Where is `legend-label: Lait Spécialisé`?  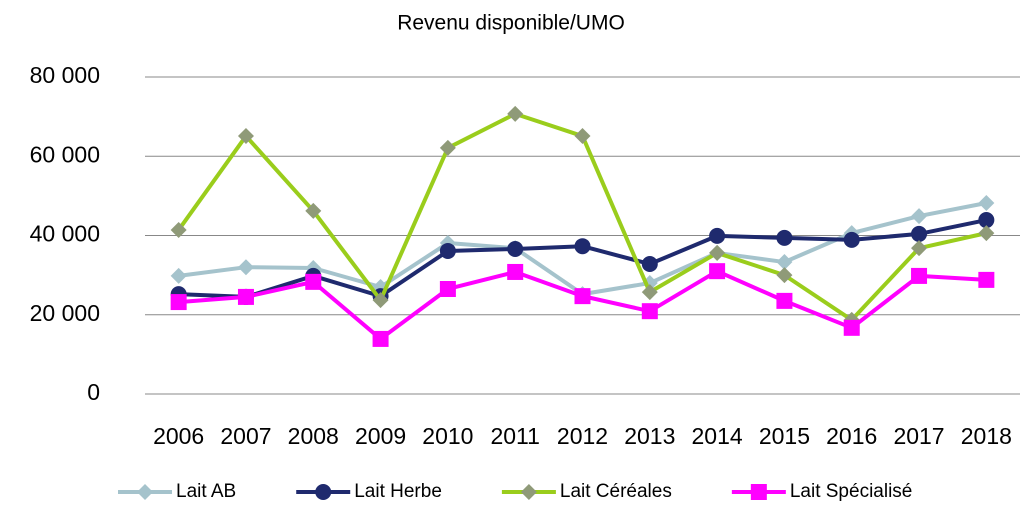
legend-label: Lait Spécialisé is located at coordinates (851, 491).